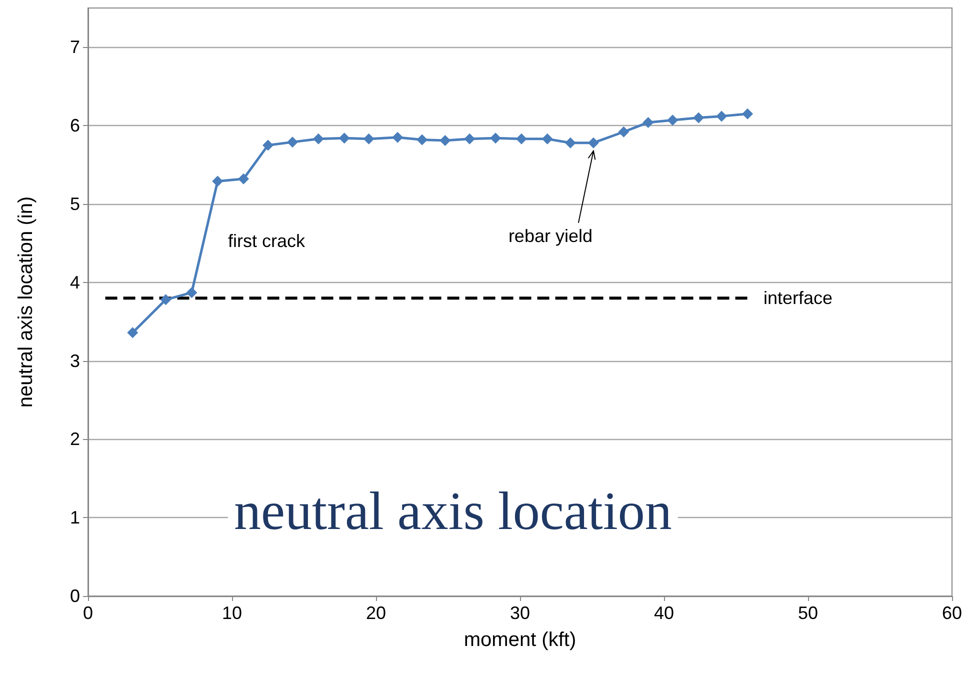 The height and width of the screenshot is (683, 980). I want to click on x-tick-label: 60, so click(952, 613).